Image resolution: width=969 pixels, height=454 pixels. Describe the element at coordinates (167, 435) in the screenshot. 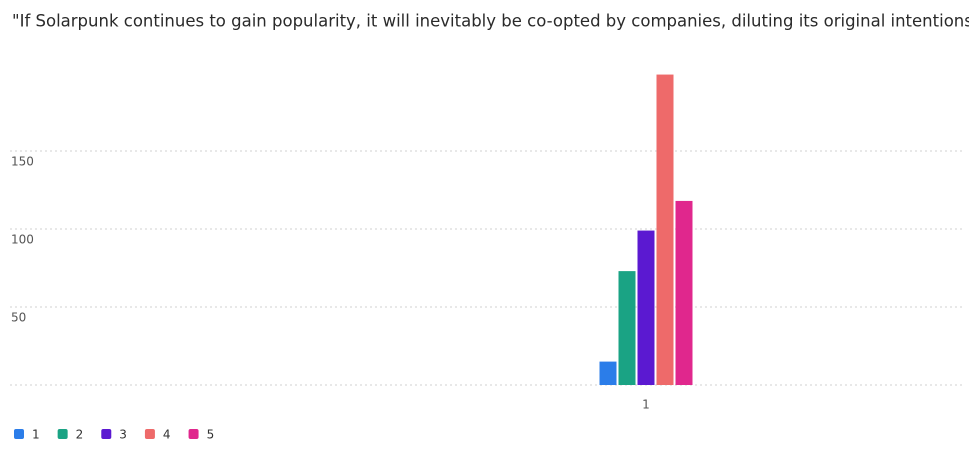

I see `legend-label: 4` at that location.